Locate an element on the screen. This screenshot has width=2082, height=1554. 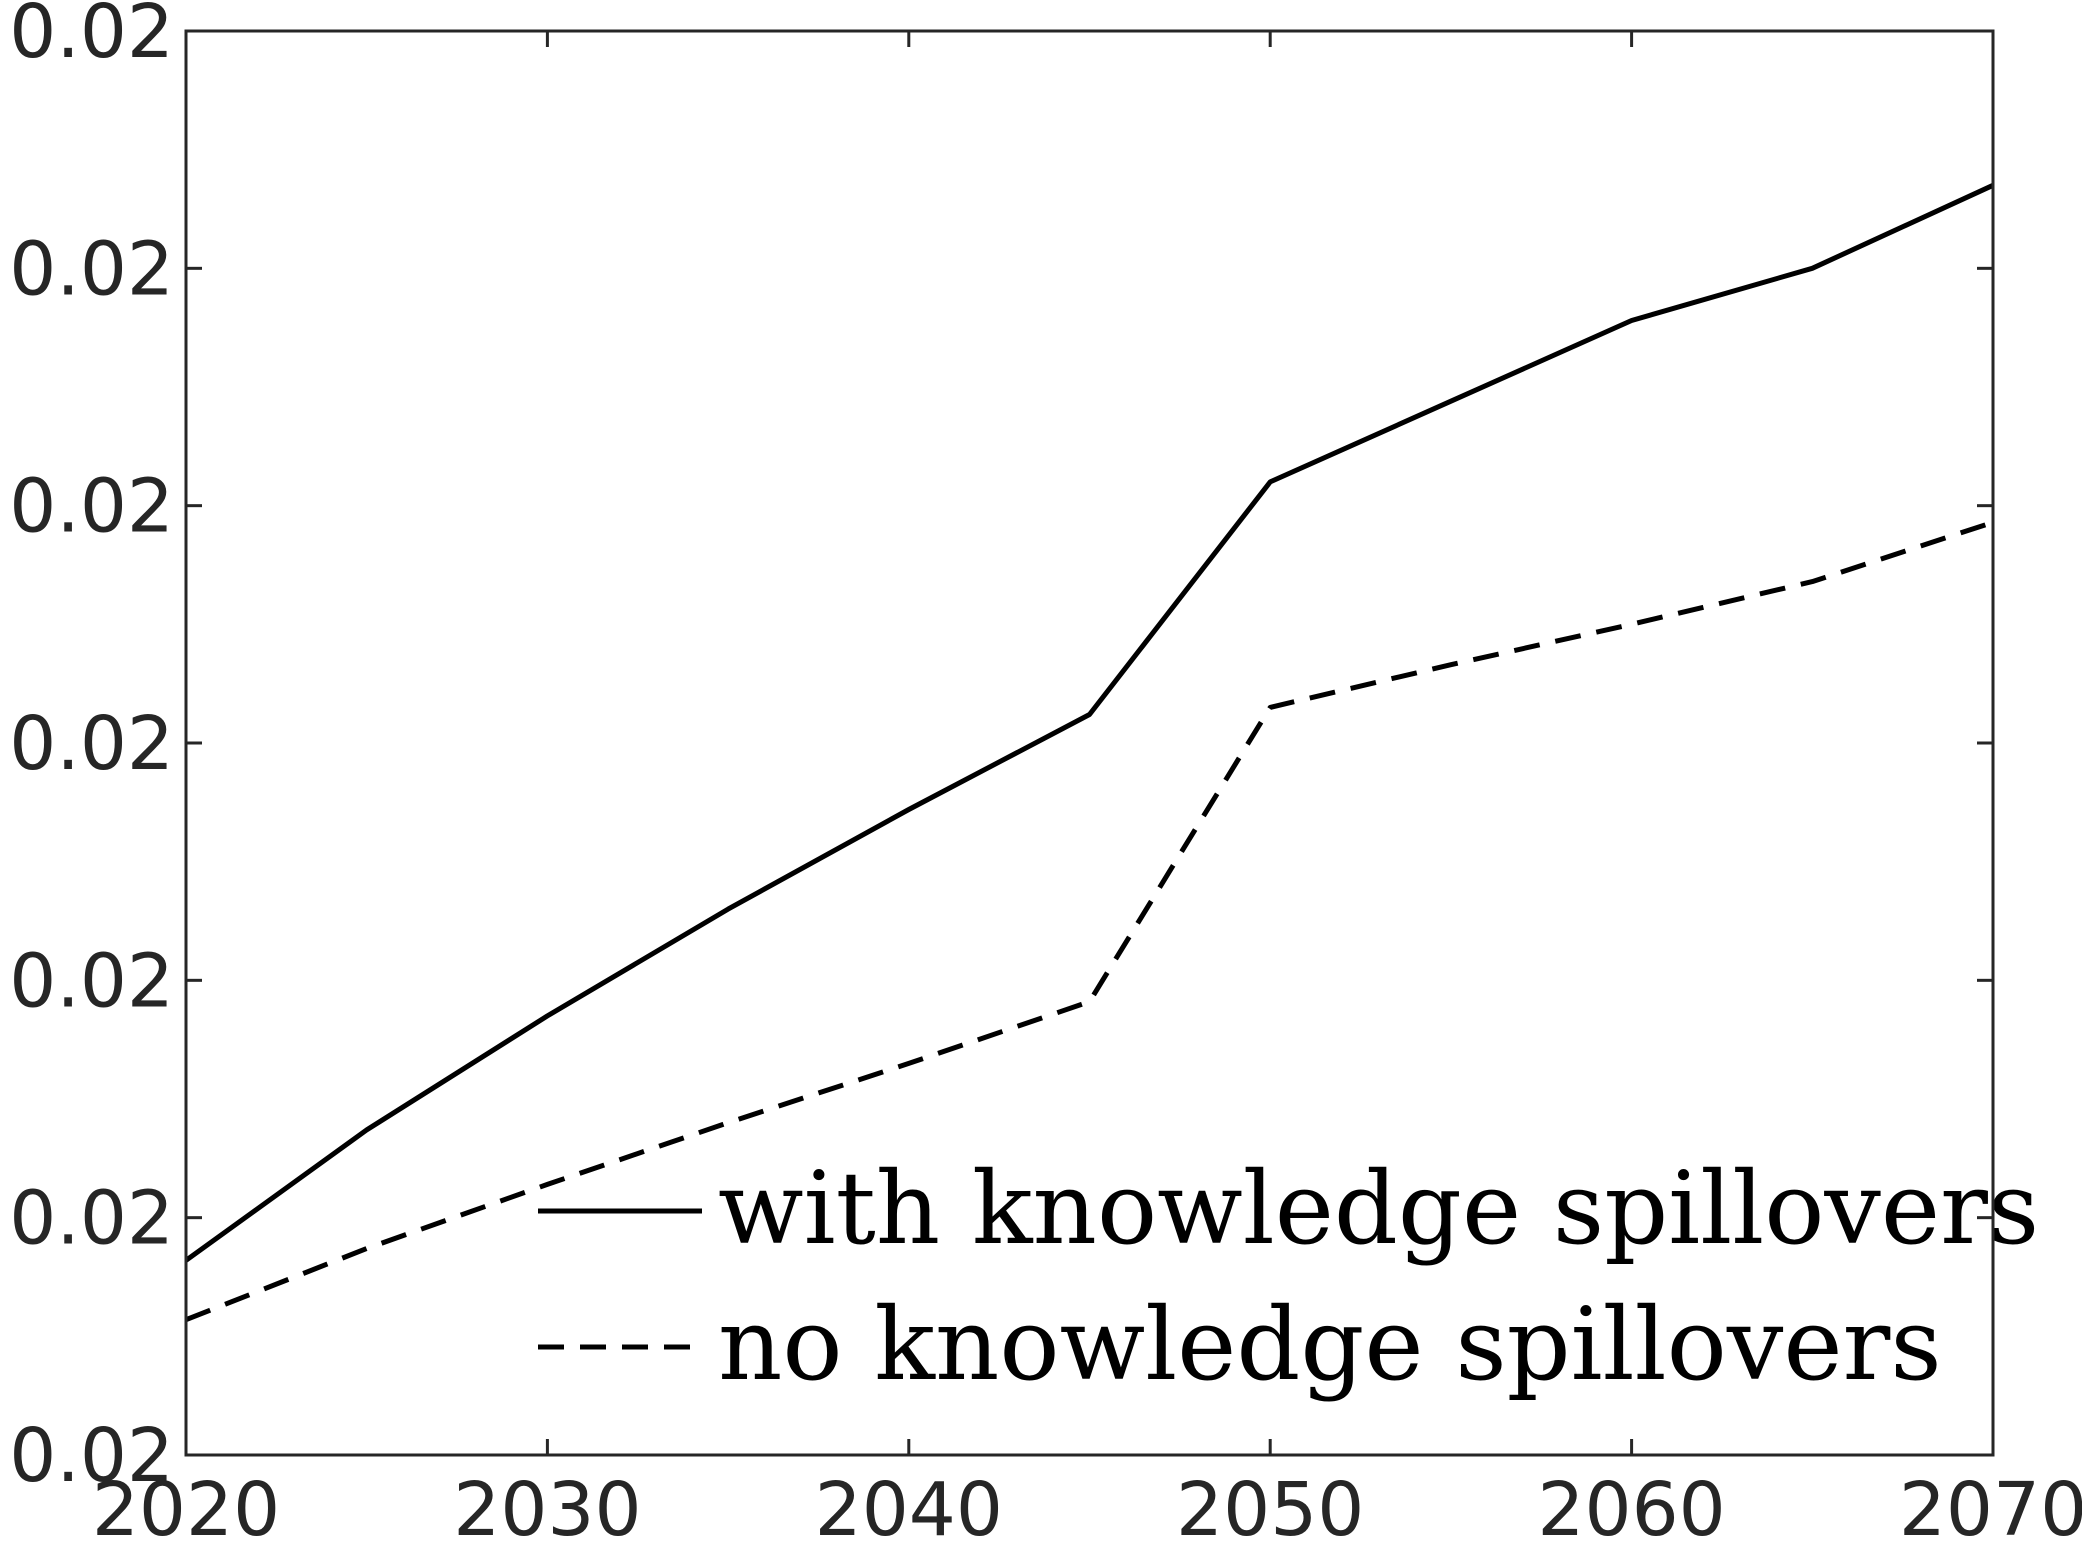
x-tick-label: 2020 is located at coordinates (186, 1510).